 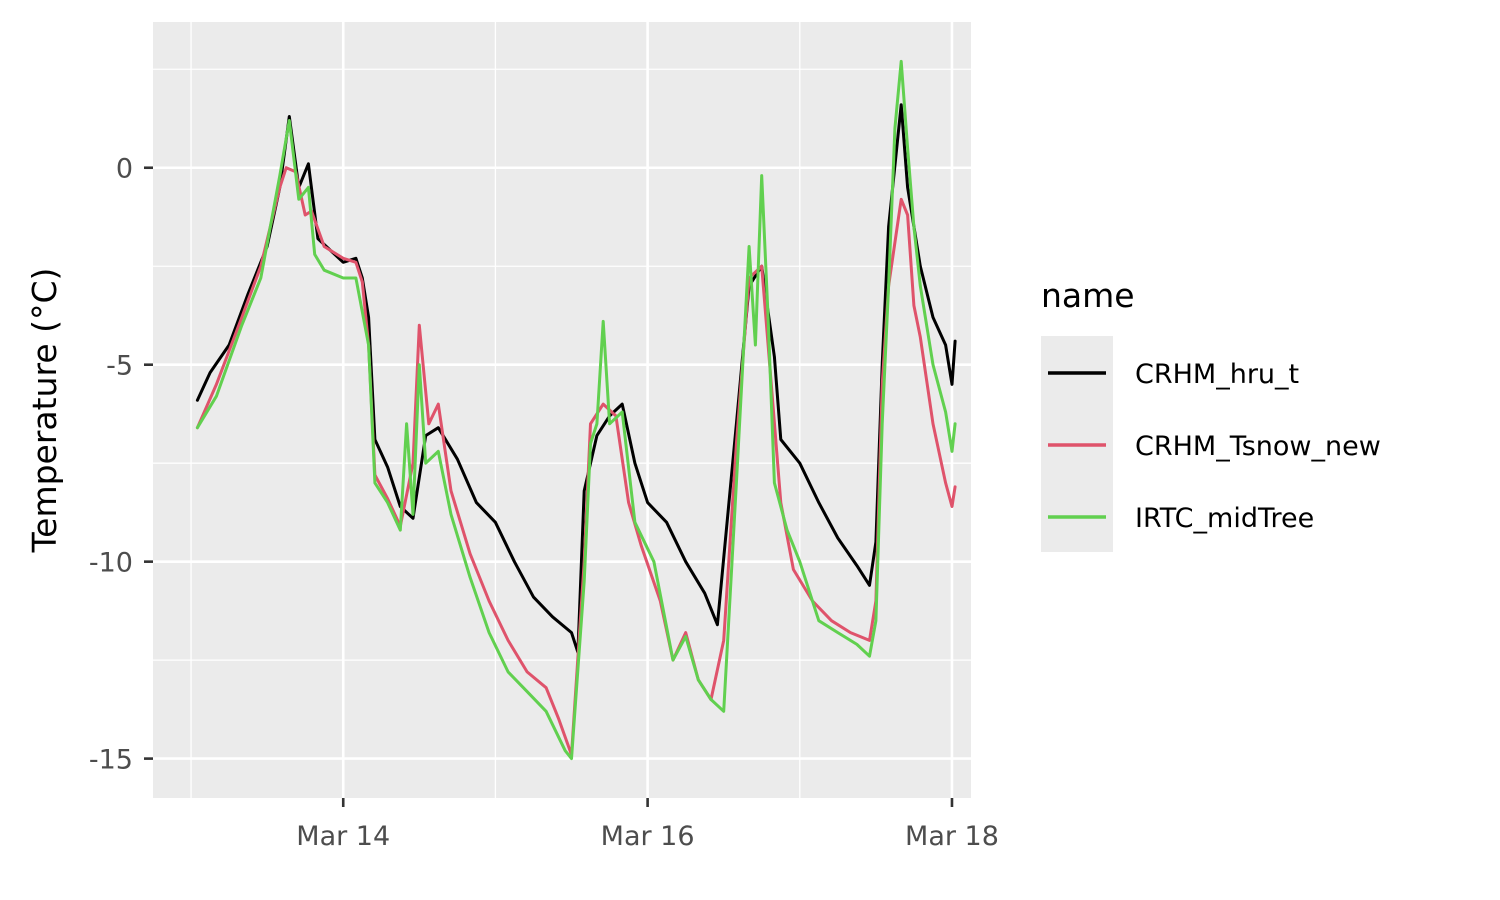 What do you see at coordinates (1088, 295) in the screenshot?
I see `legend-title: name` at bounding box center [1088, 295].